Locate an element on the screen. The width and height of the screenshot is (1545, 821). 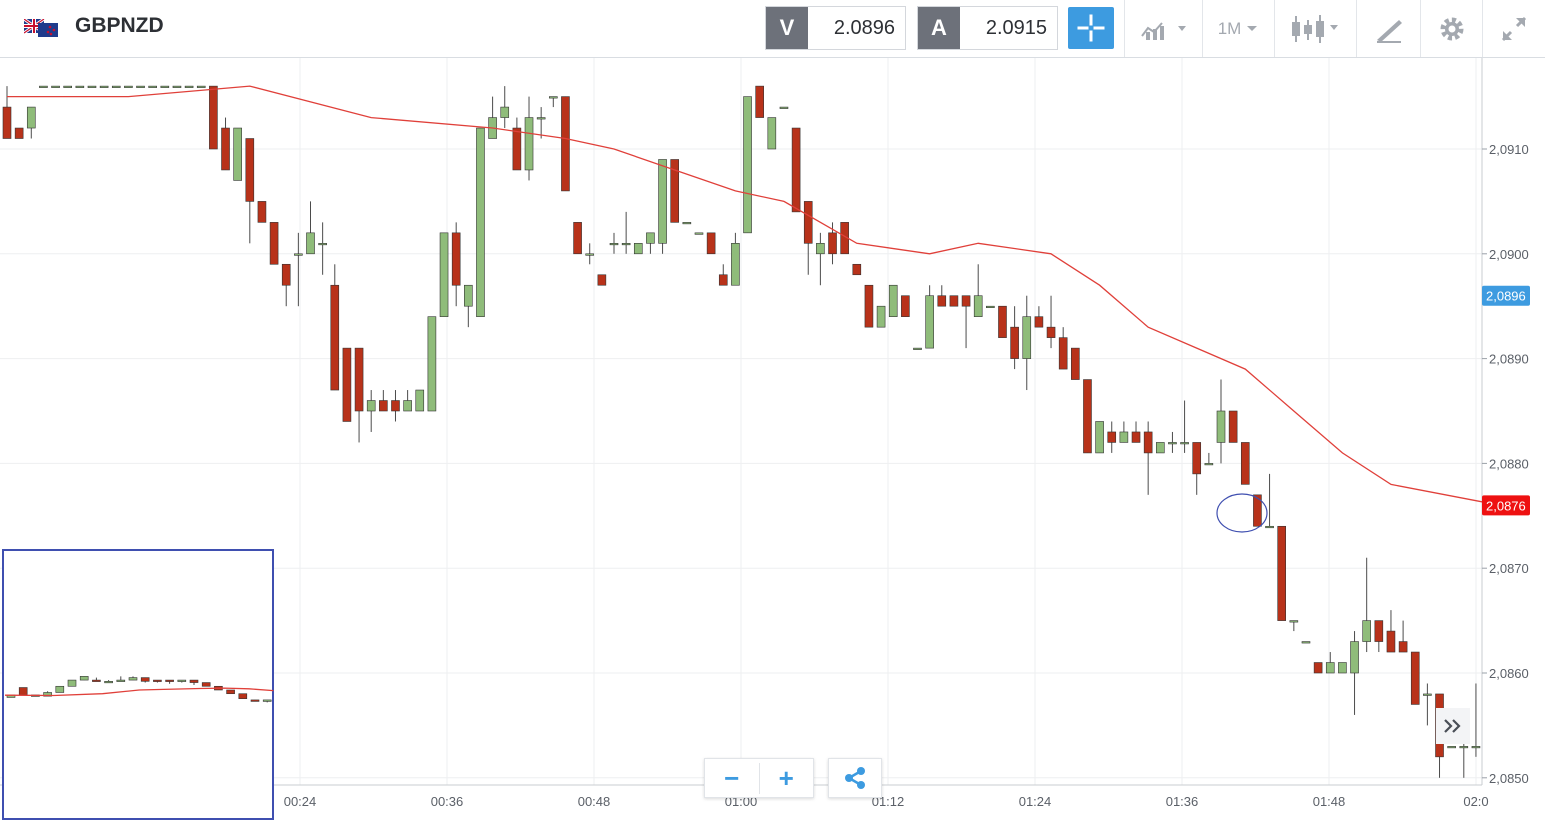
y-tick-label: 2,0850 is located at coordinates (1509, 778).